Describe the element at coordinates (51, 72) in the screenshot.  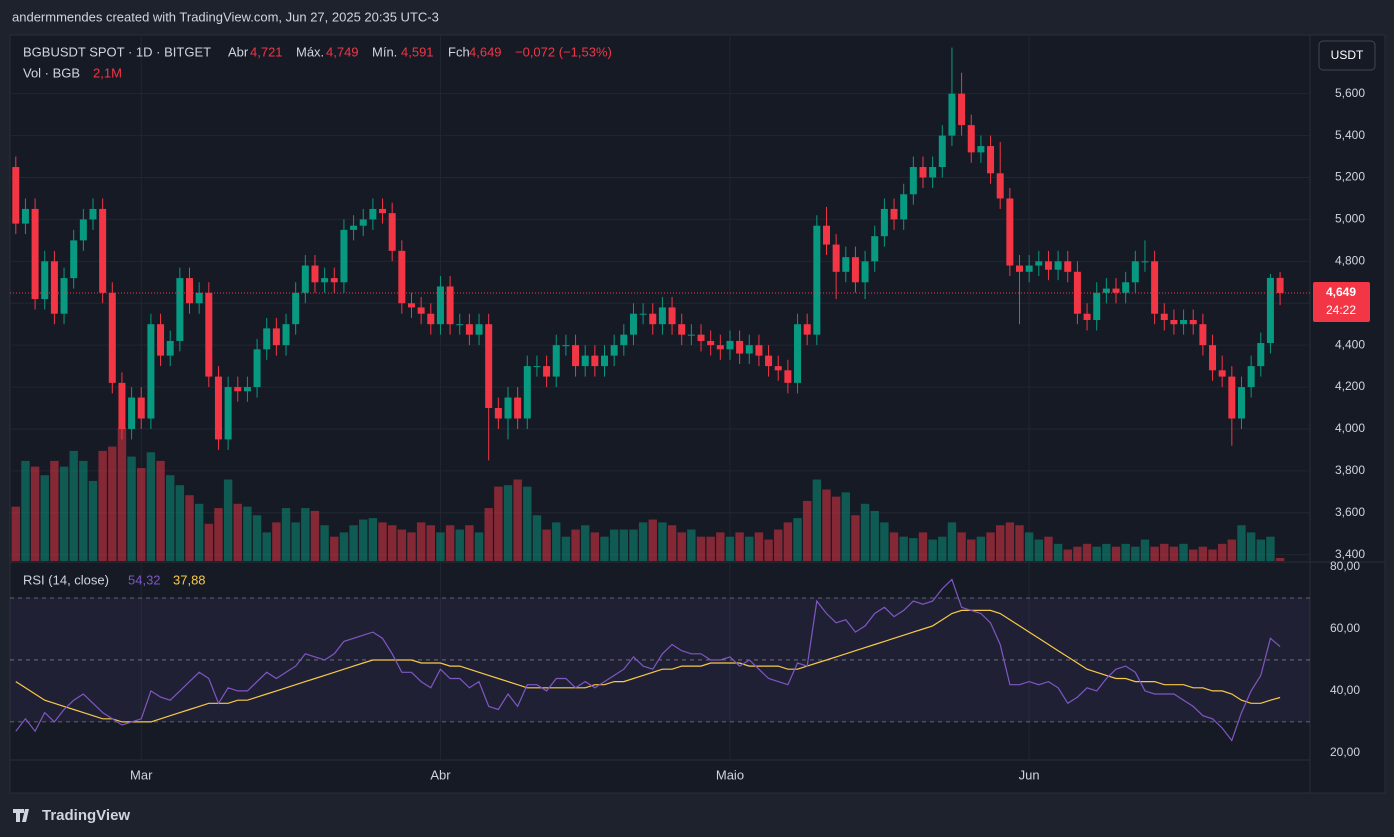
I see `legend-volume-label: Vol · BGB` at that location.